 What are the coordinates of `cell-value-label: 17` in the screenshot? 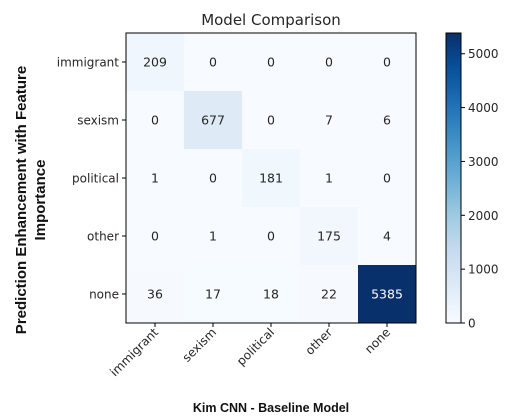 It's located at (213, 294).